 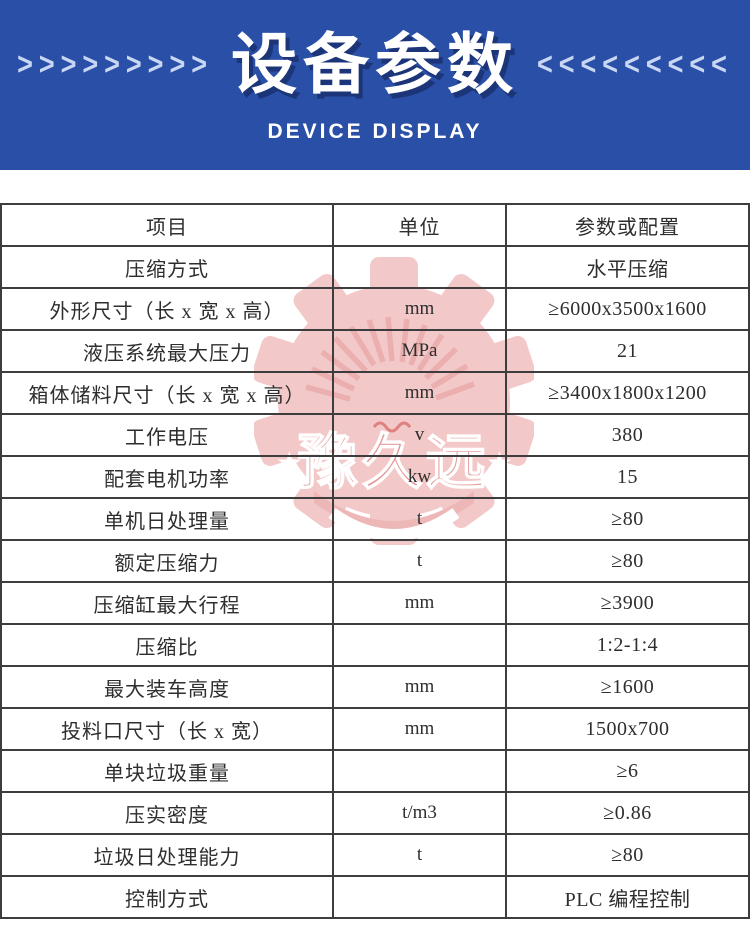 I want to click on value-cell: 1500x700, so click(x=627, y=729).